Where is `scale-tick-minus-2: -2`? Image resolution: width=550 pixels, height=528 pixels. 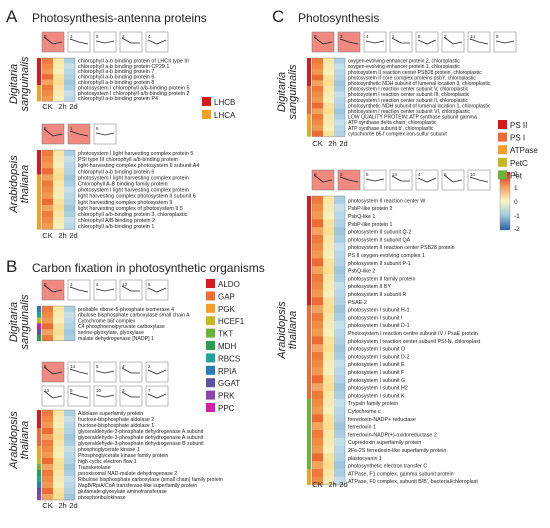
scale-tick-minus-2: -2 is located at coordinates (517, 229).